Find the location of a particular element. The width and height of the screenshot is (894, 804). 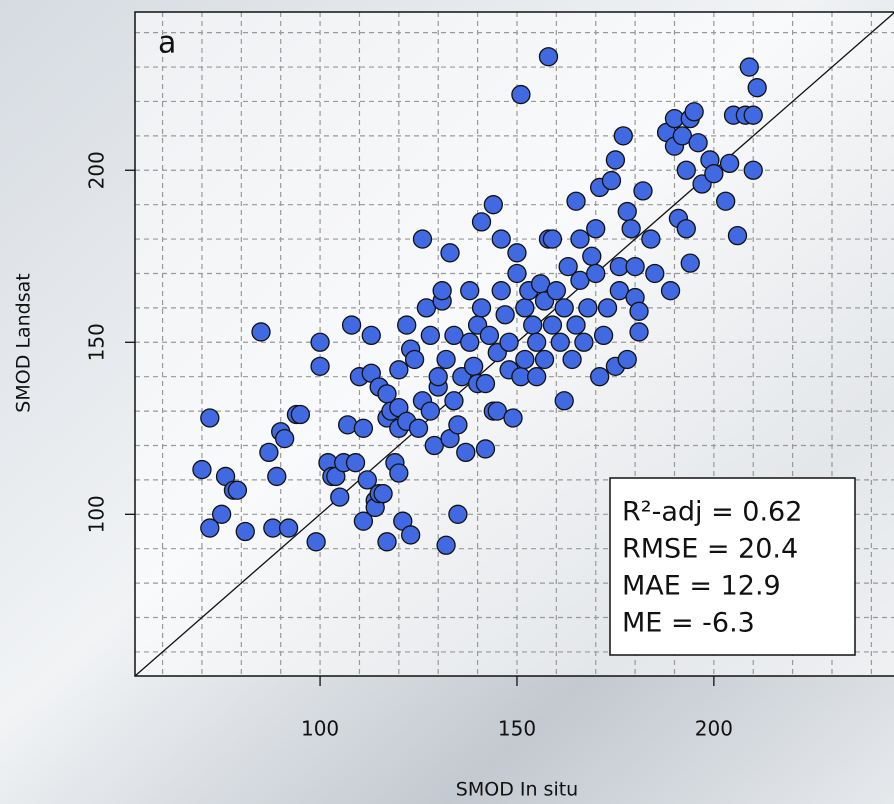

x-tick-label: 100 is located at coordinates (320, 729).